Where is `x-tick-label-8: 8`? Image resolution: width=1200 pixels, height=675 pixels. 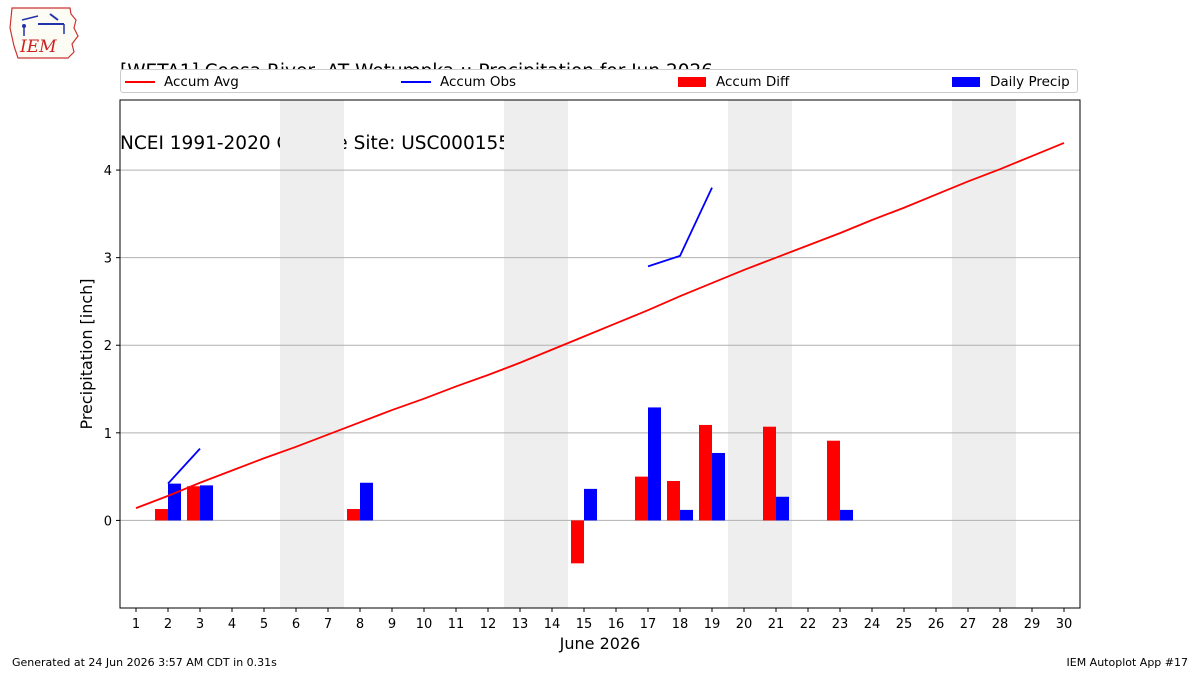 x-tick-label-8: 8 is located at coordinates (360, 624).